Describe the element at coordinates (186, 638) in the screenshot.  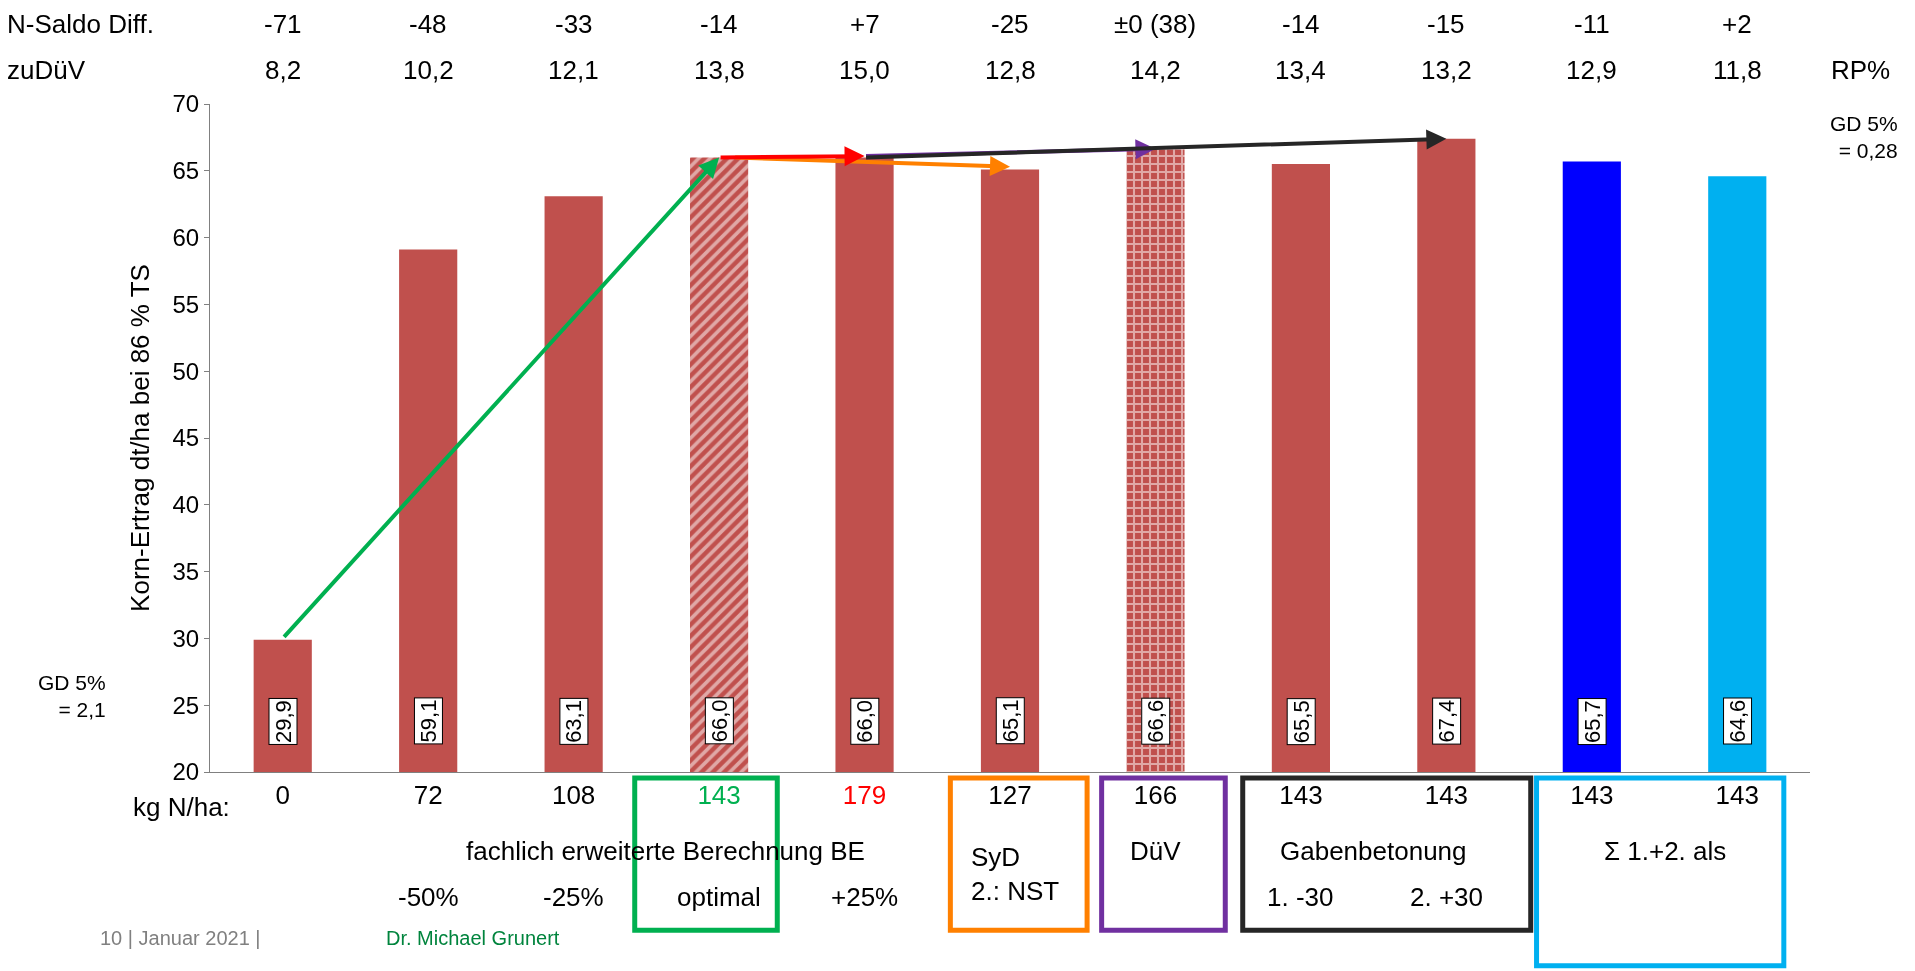
I see `y-tick-label: 30` at that location.